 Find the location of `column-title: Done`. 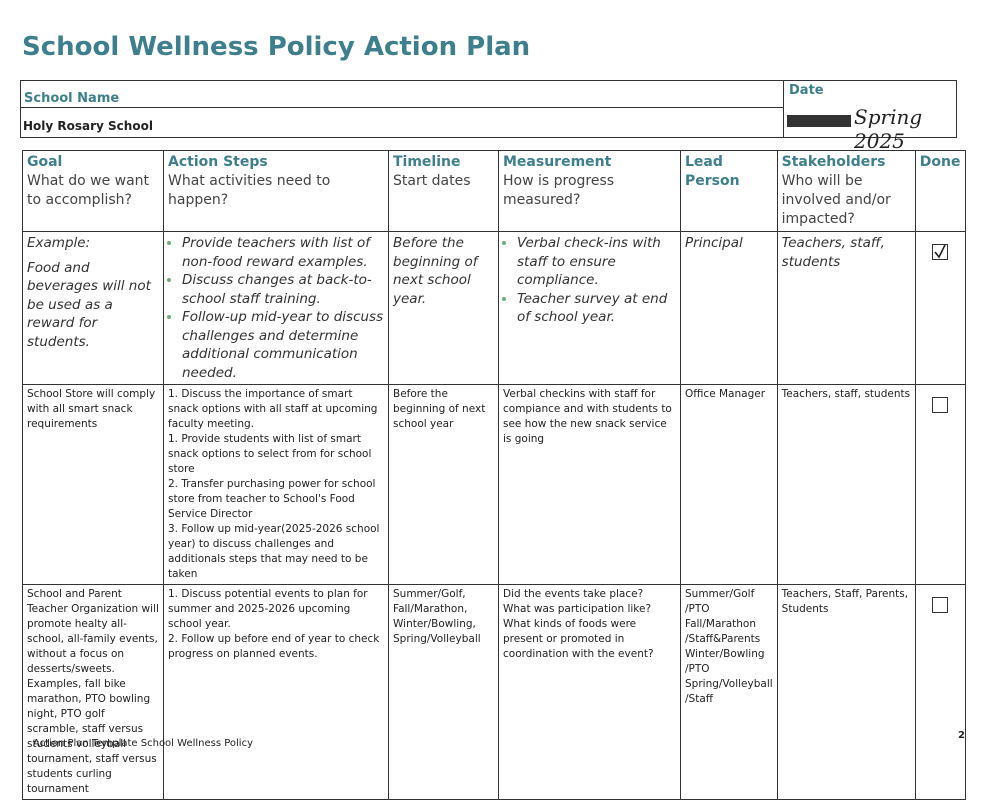

column-title: Done is located at coordinates (940, 162).